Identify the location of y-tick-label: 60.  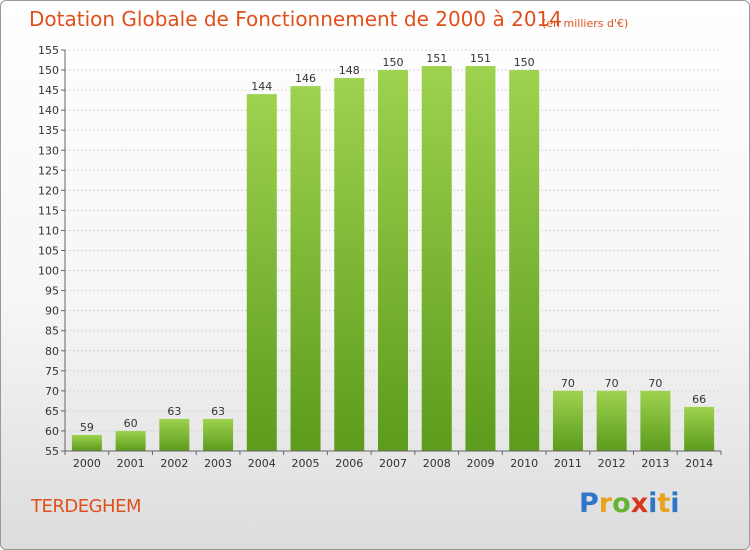
(52, 431).